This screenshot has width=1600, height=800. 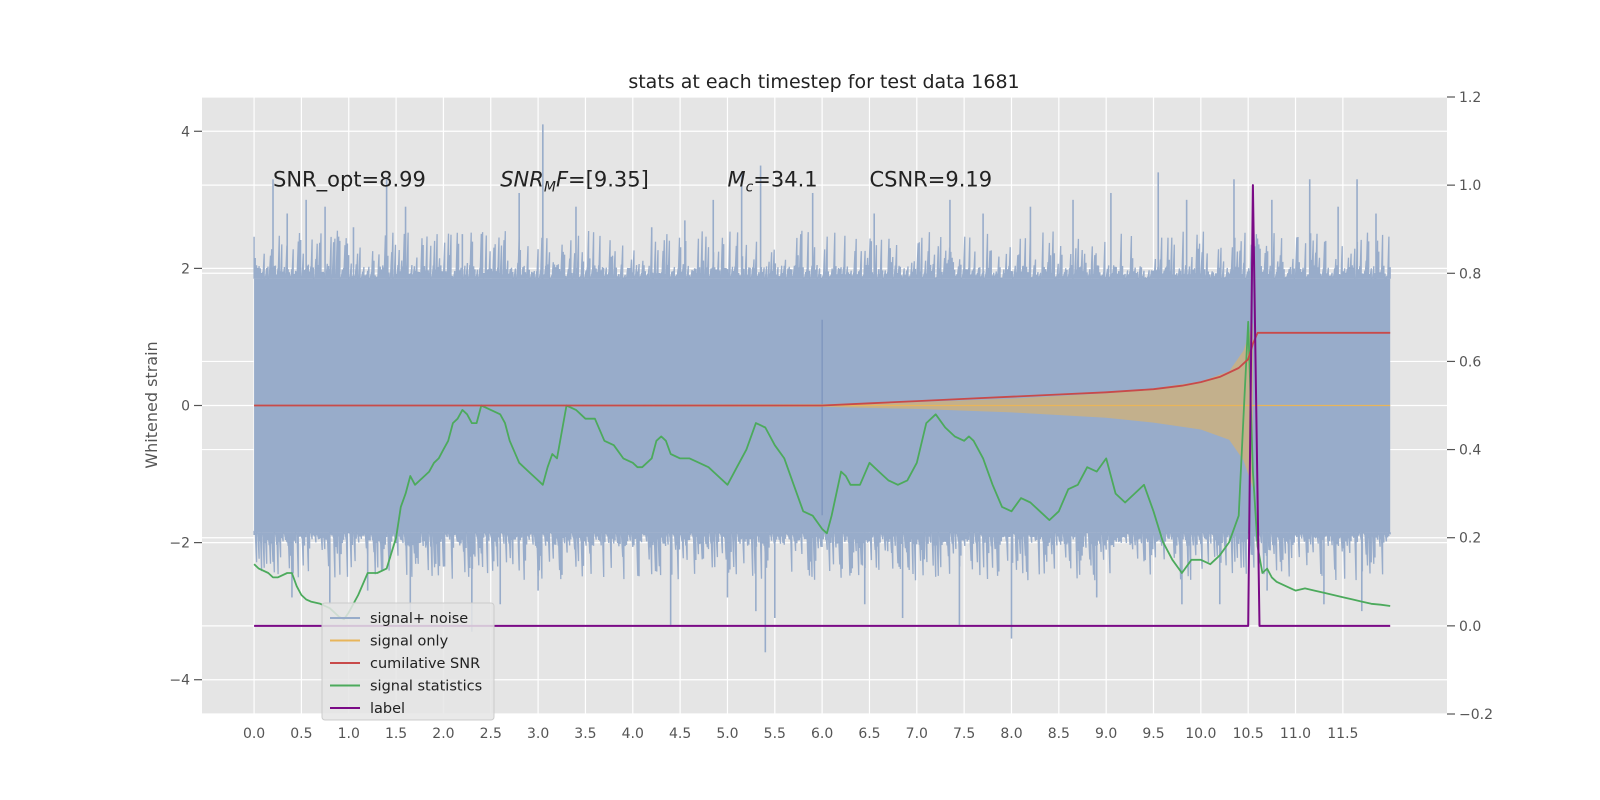 I want to click on x-tick-label: 7.0, so click(x=917, y=734).